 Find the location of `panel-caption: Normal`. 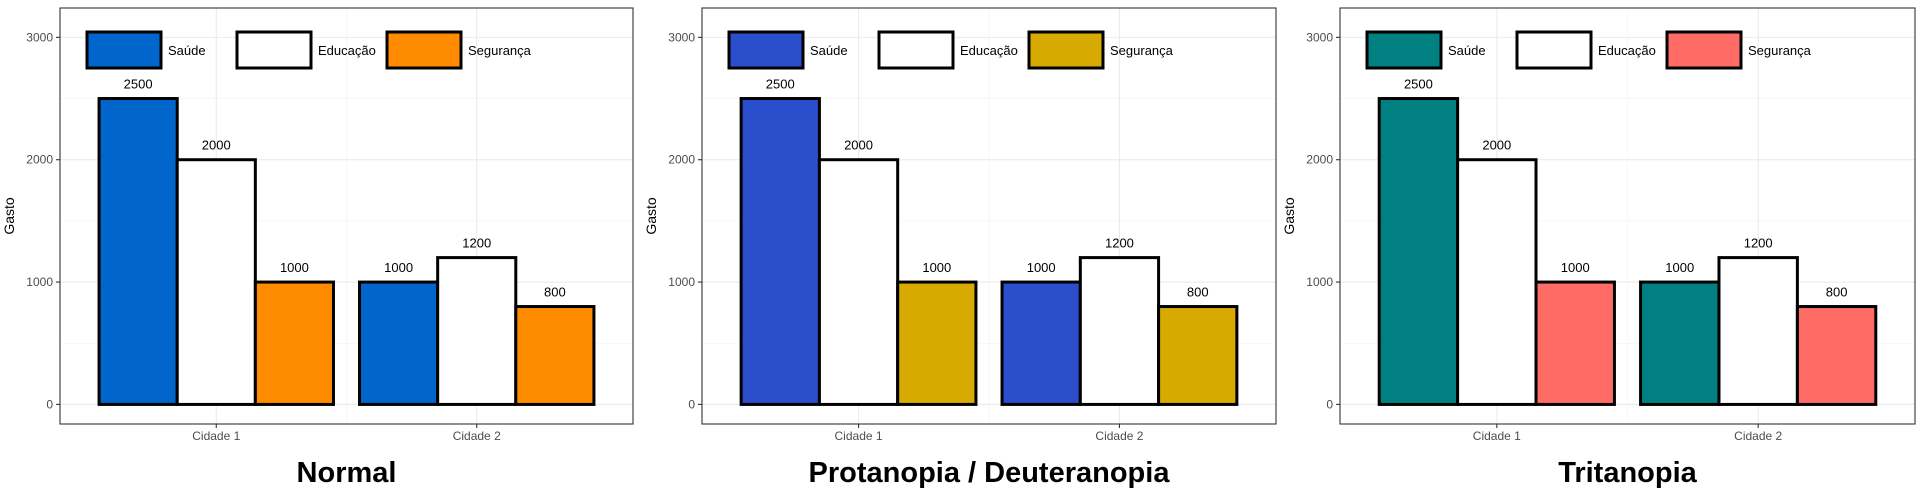

panel-caption: Normal is located at coordinates (347, 473).